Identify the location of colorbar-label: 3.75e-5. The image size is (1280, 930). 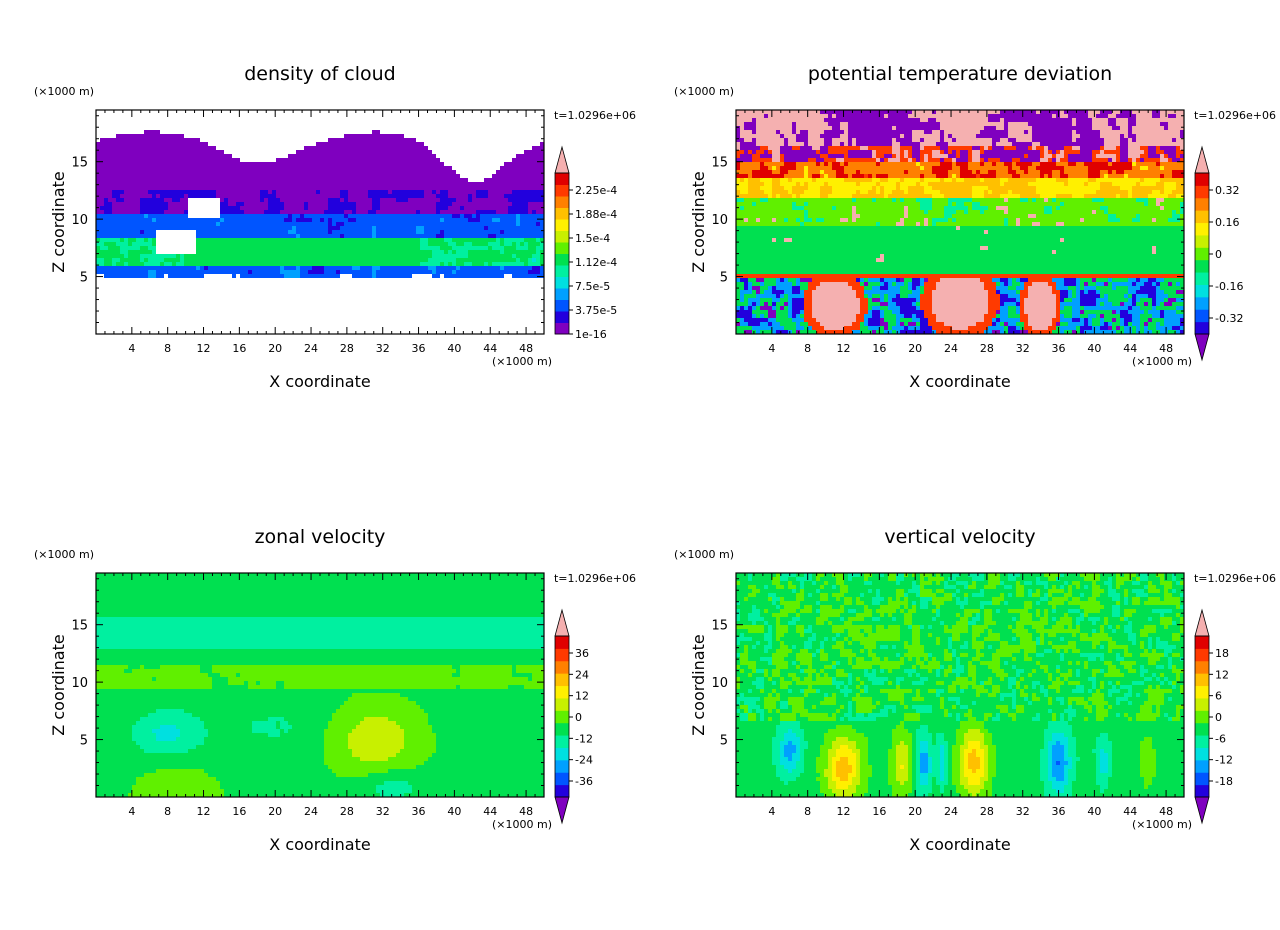
(596, 310).